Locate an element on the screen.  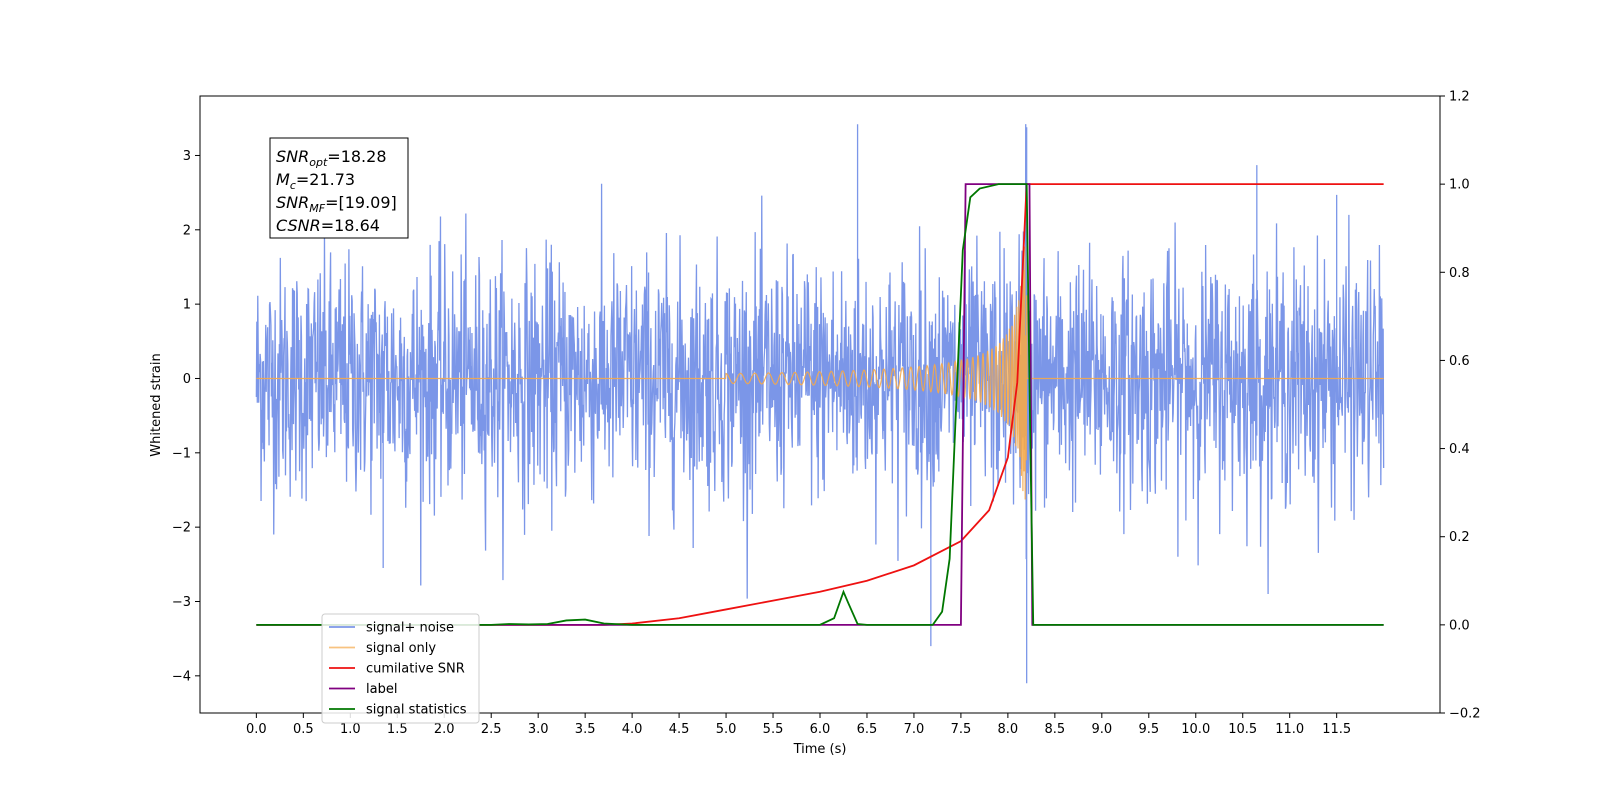
annotation-snr-opt: SNRopt=18.28 is located at coordinates (331, 158).